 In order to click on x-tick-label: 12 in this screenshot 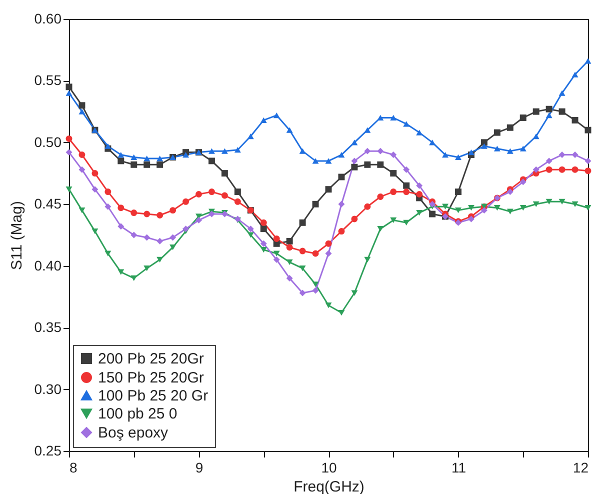, I will do `click(580, 468)`.